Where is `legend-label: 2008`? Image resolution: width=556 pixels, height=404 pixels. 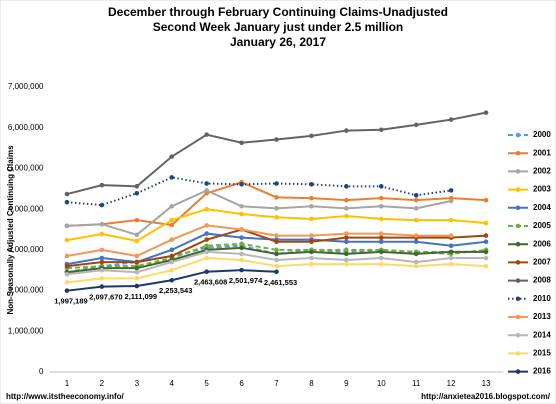
legend-label: 2008 is located at coordinates (542, 280).